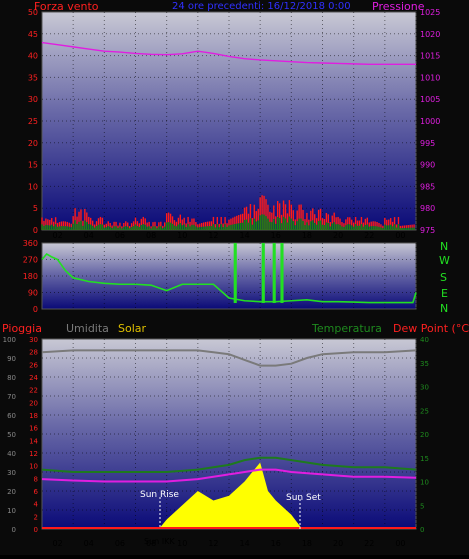  I want to click on direction-grid, so click(229, 276).